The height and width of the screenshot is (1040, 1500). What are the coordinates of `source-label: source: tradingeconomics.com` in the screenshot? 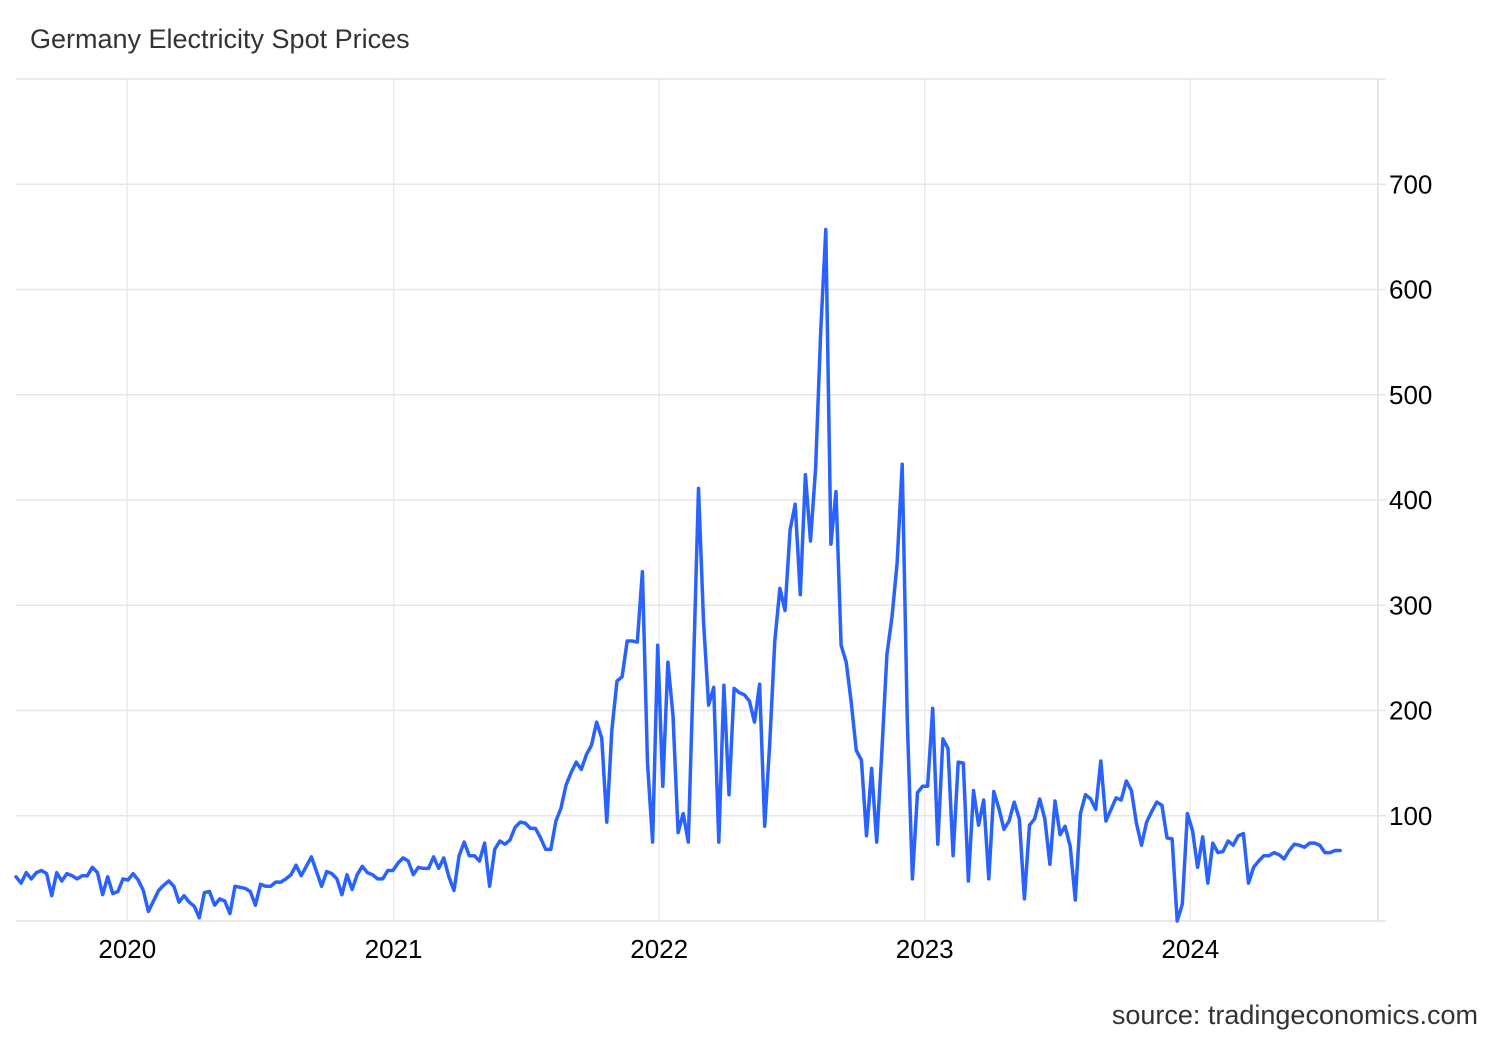 It's located at (1294, 1015).